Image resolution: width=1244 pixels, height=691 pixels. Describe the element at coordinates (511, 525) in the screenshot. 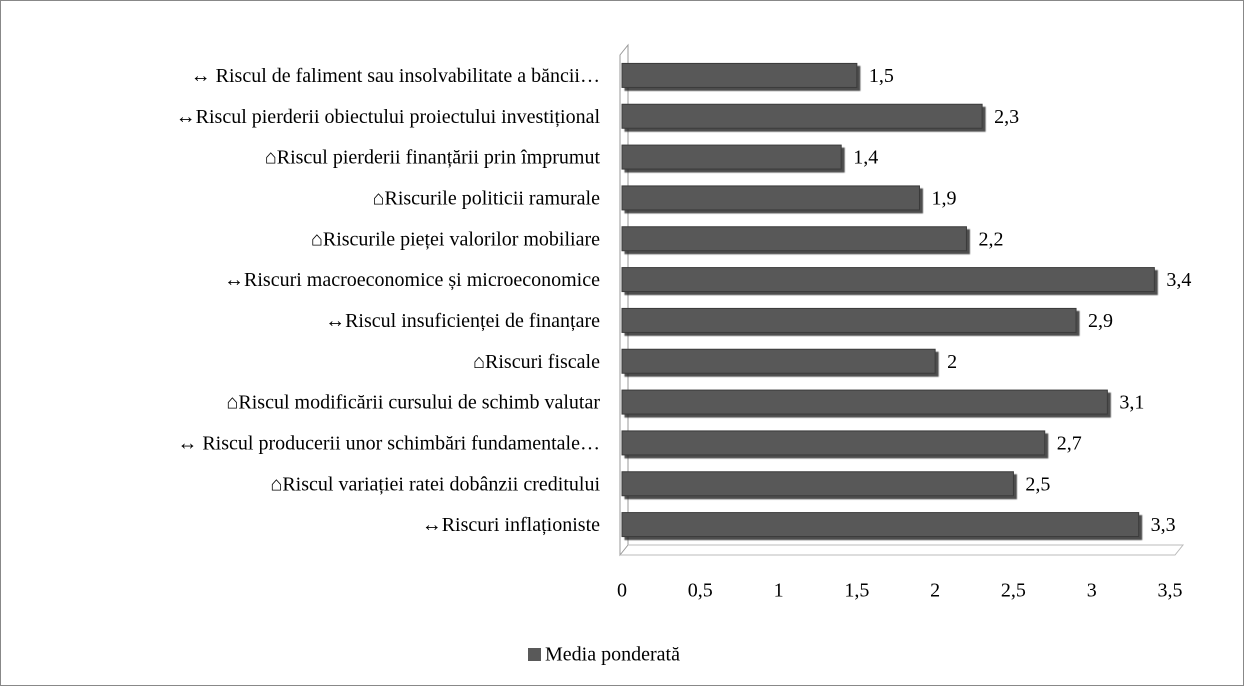

I see `y-tick-label: ↔Riscuri inflaționiste` at that location.